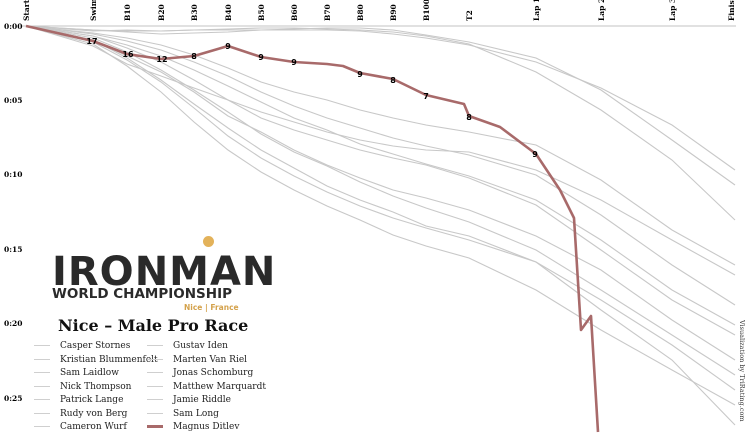 This screenshot has width=750, height=438. I want to click on y-tick-label: 0:25, so click(13, 398).